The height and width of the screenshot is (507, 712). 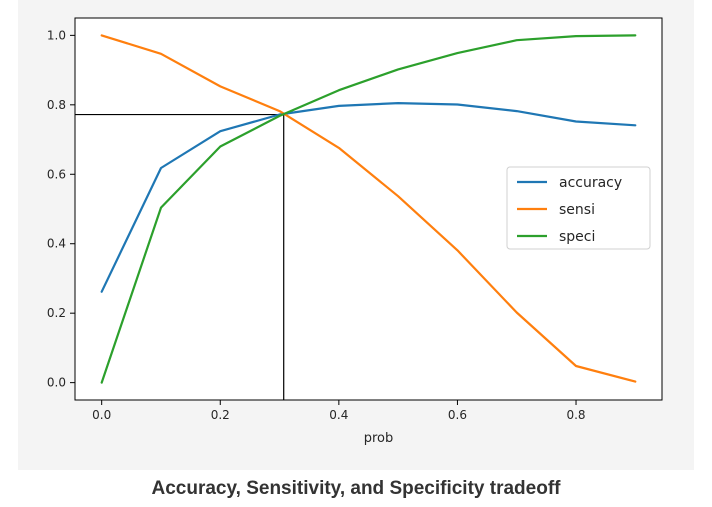 What do you see at coordinates (56, 174) in the screenshot?
I see `y-tick-label: 0.6` at bounding box center [56, 174].